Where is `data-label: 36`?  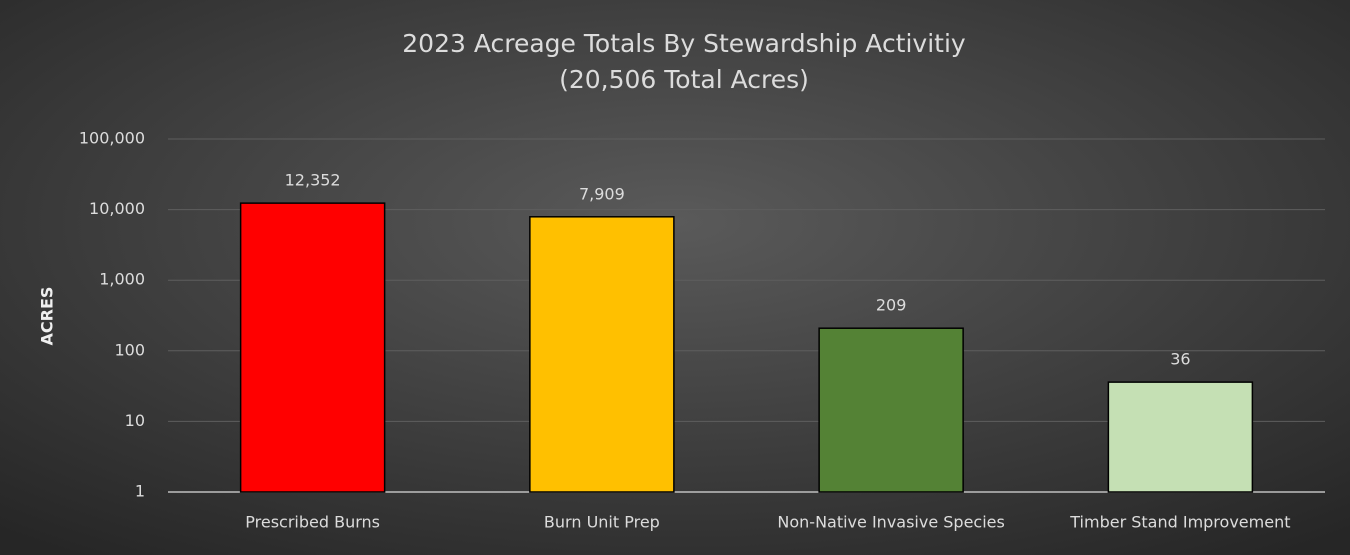 data-label: 36 is located at coordinates (1180, 359).